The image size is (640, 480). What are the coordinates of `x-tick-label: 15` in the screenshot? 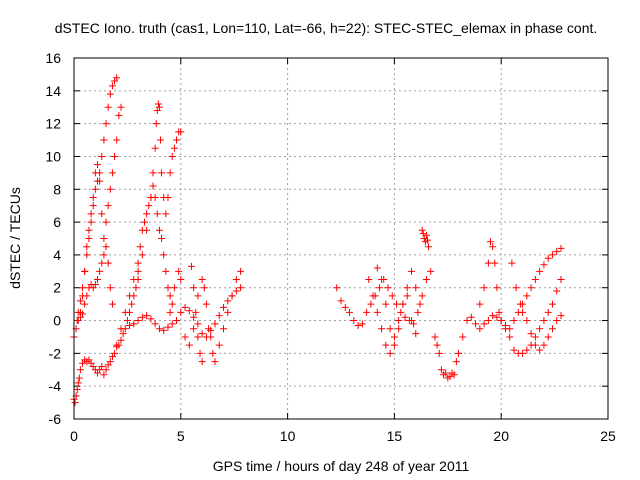 It's located at (395, 436).